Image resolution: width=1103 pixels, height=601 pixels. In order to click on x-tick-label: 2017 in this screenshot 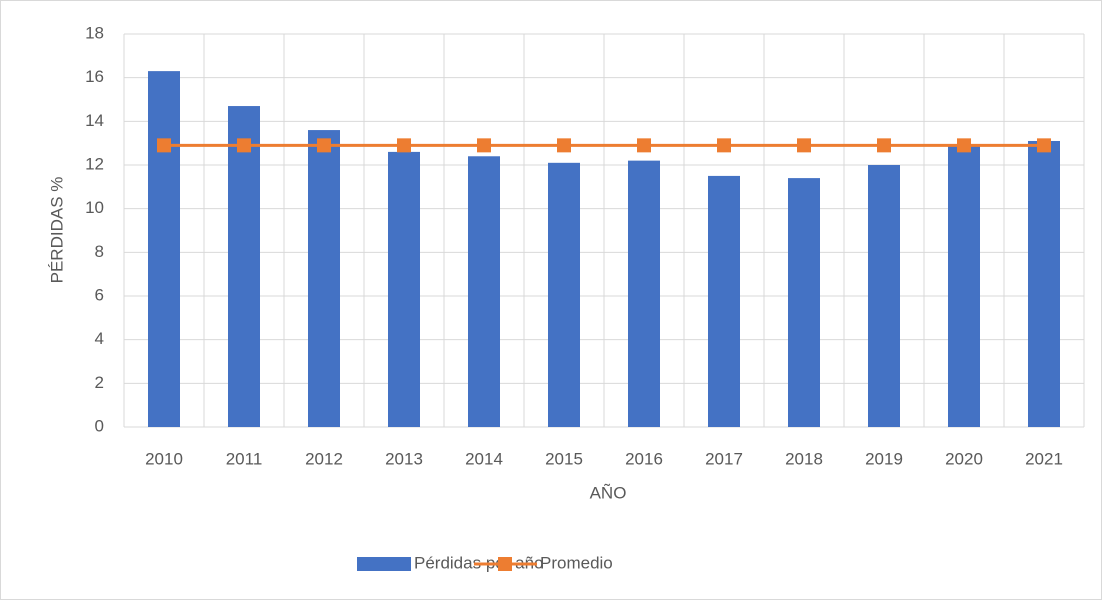, I will do `click(724, 458)`.